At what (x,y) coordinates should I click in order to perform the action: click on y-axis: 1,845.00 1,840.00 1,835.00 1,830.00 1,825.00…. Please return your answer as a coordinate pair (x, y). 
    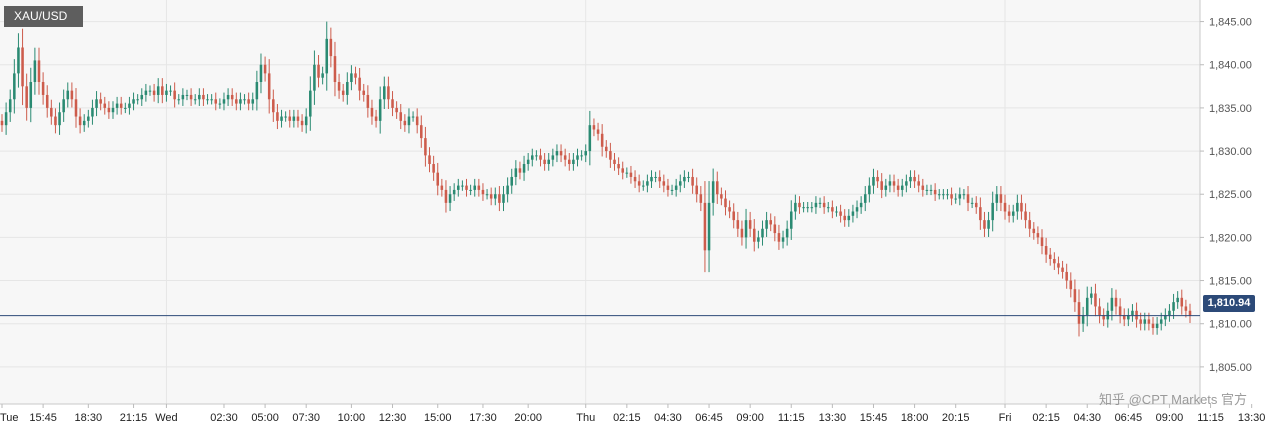
    Looking at the image, I should click on (1226, 195).